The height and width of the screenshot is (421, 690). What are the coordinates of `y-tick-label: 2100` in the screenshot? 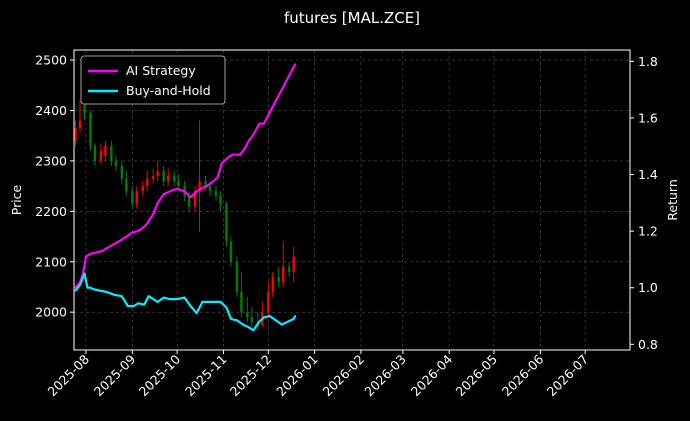 It's located at (51, 261).